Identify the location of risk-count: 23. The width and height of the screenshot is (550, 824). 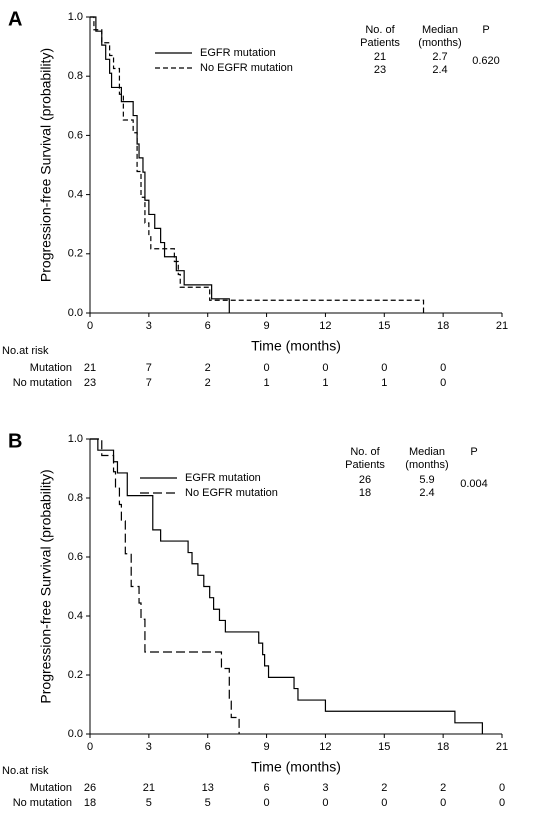
(90, 383).